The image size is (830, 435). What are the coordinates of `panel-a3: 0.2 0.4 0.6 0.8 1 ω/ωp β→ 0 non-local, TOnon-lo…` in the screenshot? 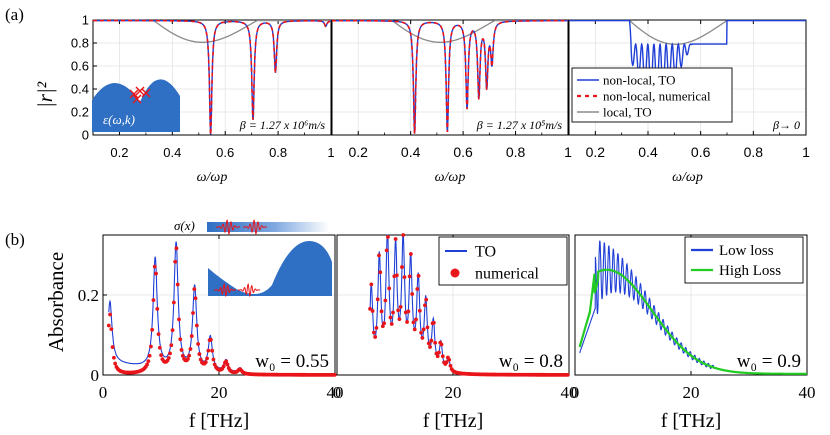 It's located at (689, 102).